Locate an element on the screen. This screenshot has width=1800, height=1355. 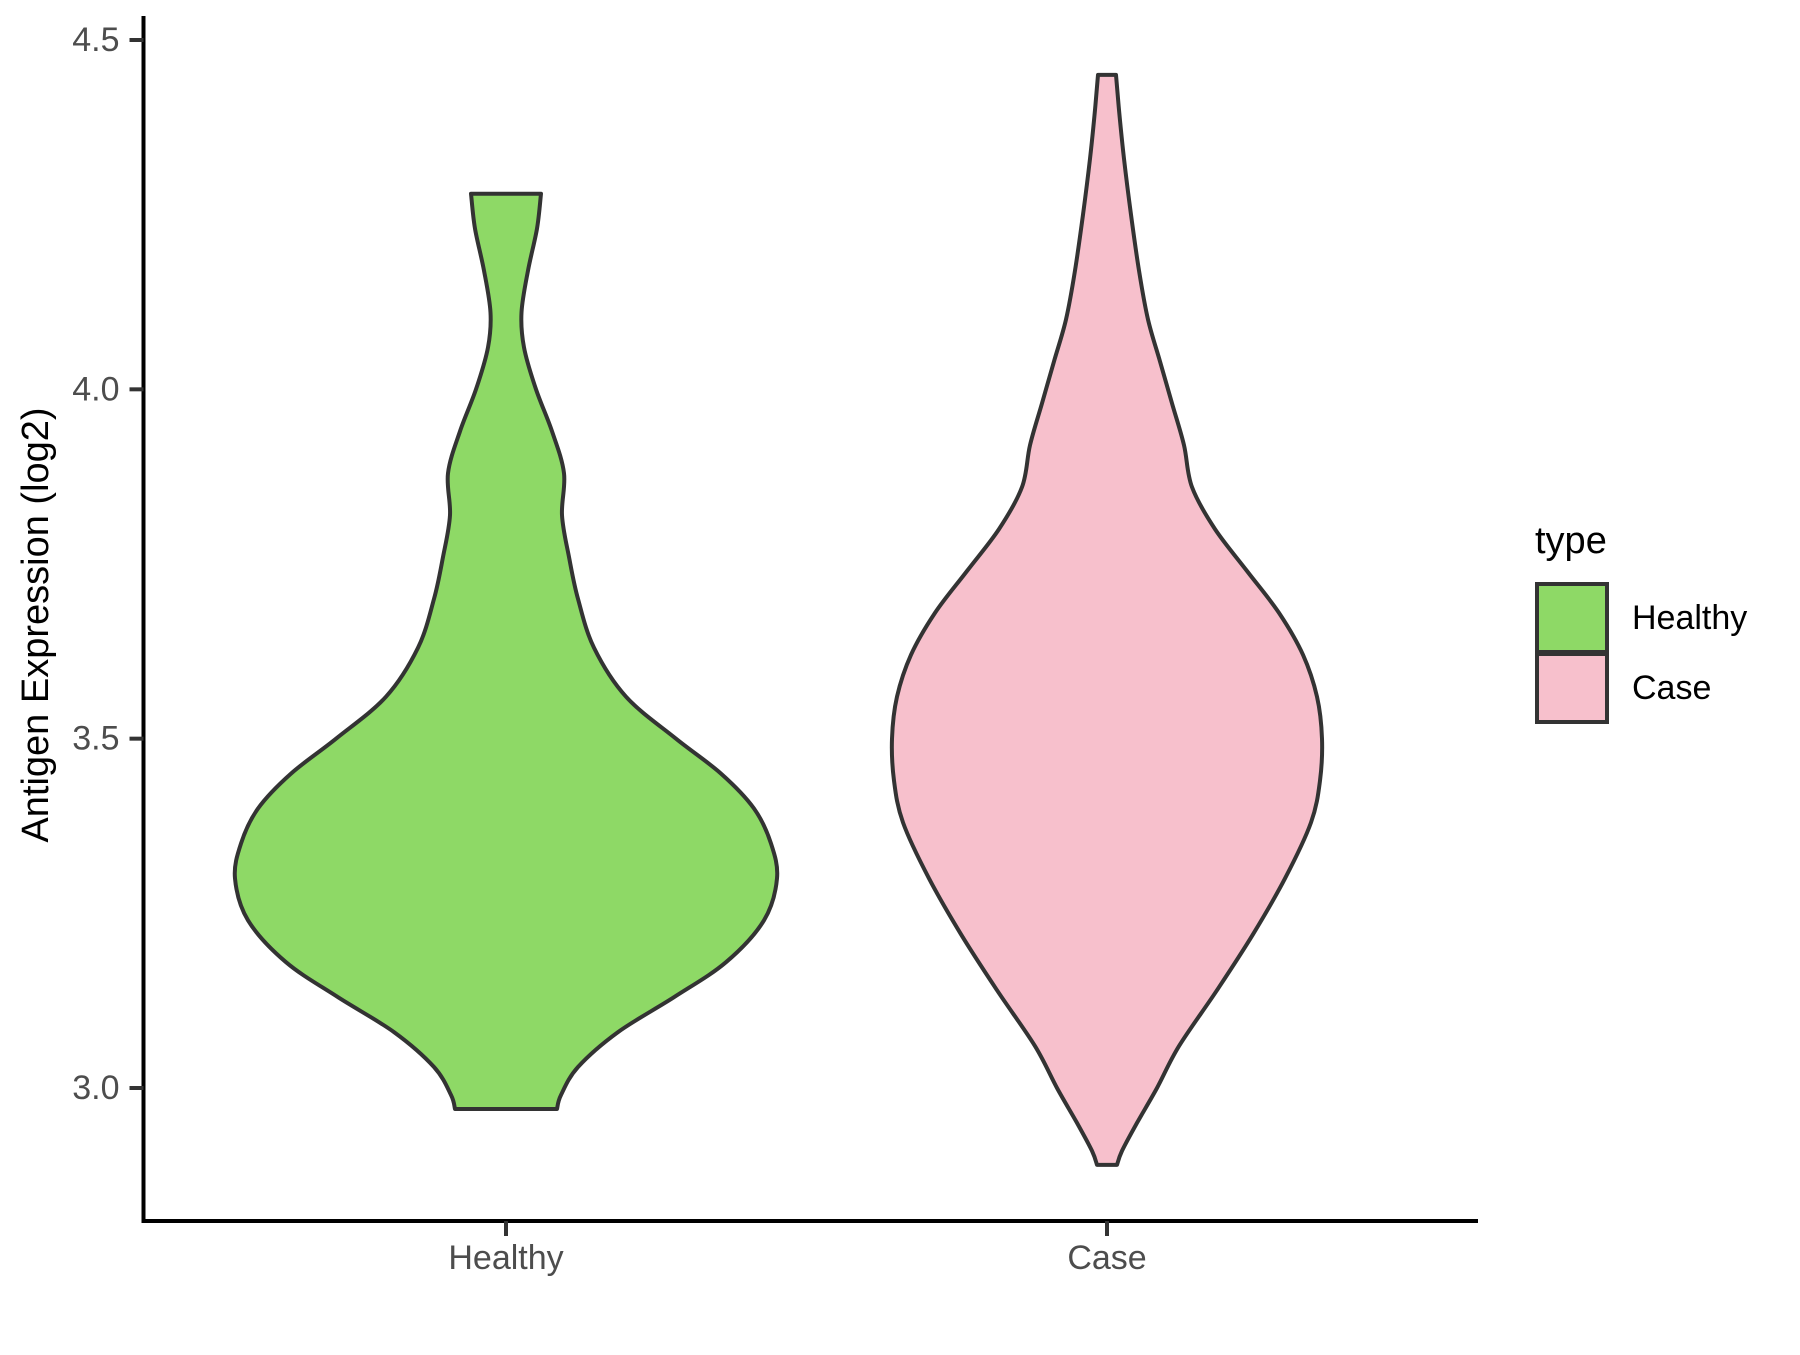
x-tick-label: Case is located at coordinates (1106, 1258).